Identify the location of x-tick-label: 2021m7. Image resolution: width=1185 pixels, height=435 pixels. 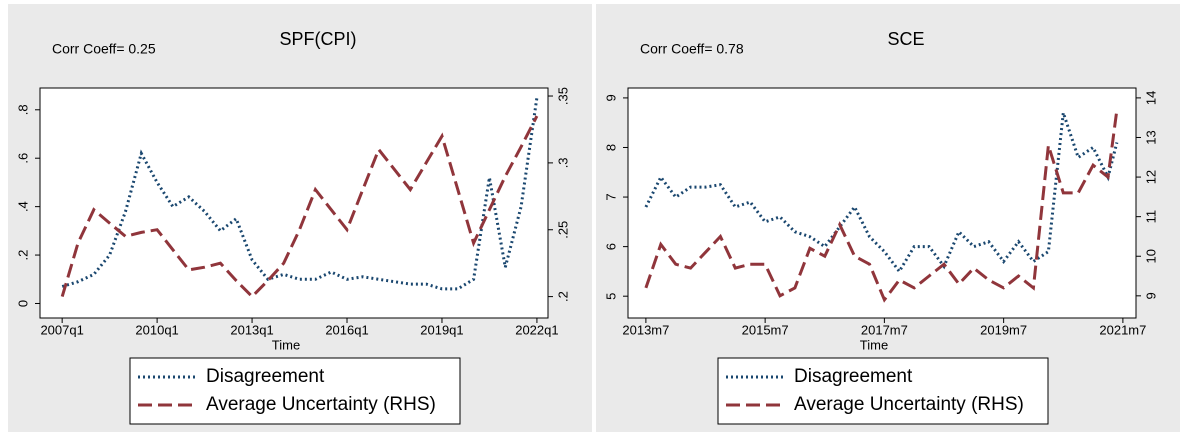
(1122, 329).